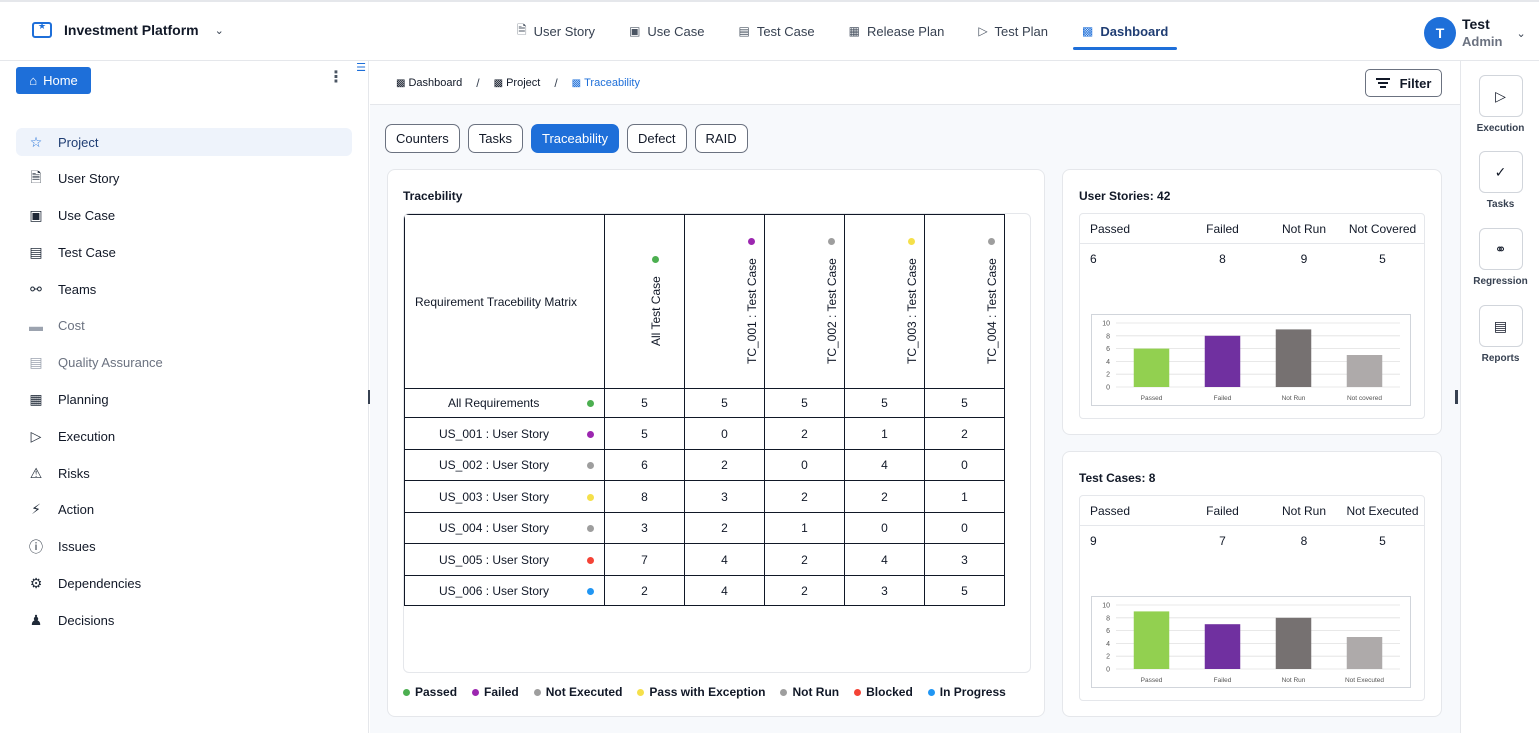  I want to click on summary-value: 8, so click(1222, 259).